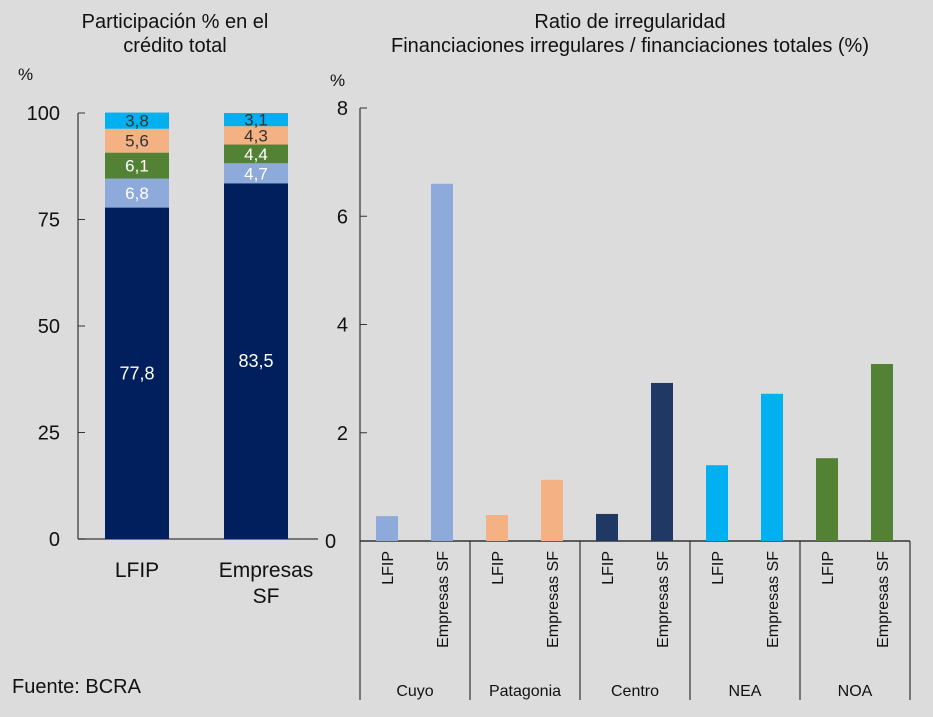 This screenshot has width=933, height=717. I want to click on group-label: NEA, so click(745, 691).